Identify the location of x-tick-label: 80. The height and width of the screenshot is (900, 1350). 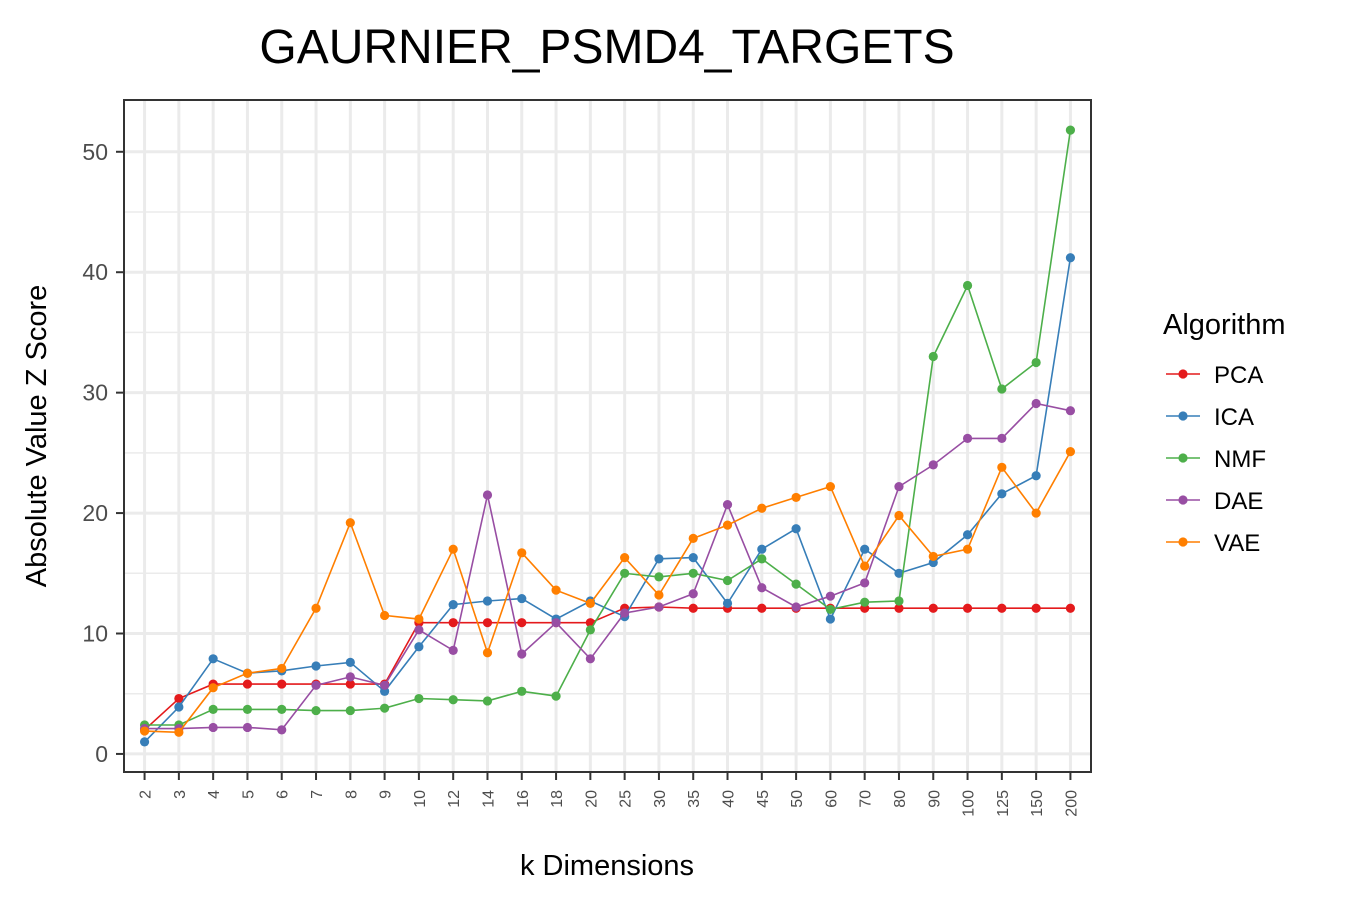
(900, 799).